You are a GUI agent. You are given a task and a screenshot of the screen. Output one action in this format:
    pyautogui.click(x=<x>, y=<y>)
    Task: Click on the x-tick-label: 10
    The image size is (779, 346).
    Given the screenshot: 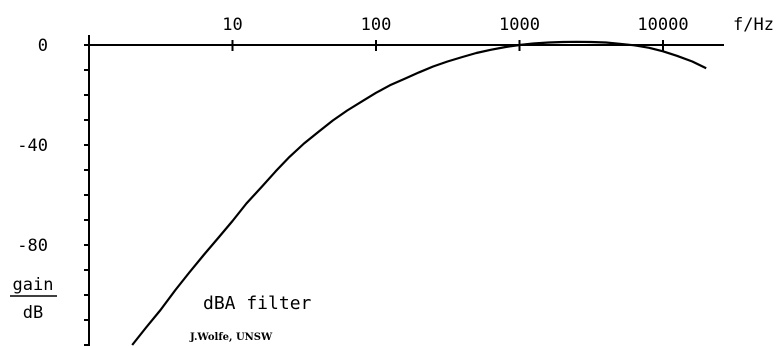 What is the action you would take?
    pyautogui.click(x=232, y=25)
    